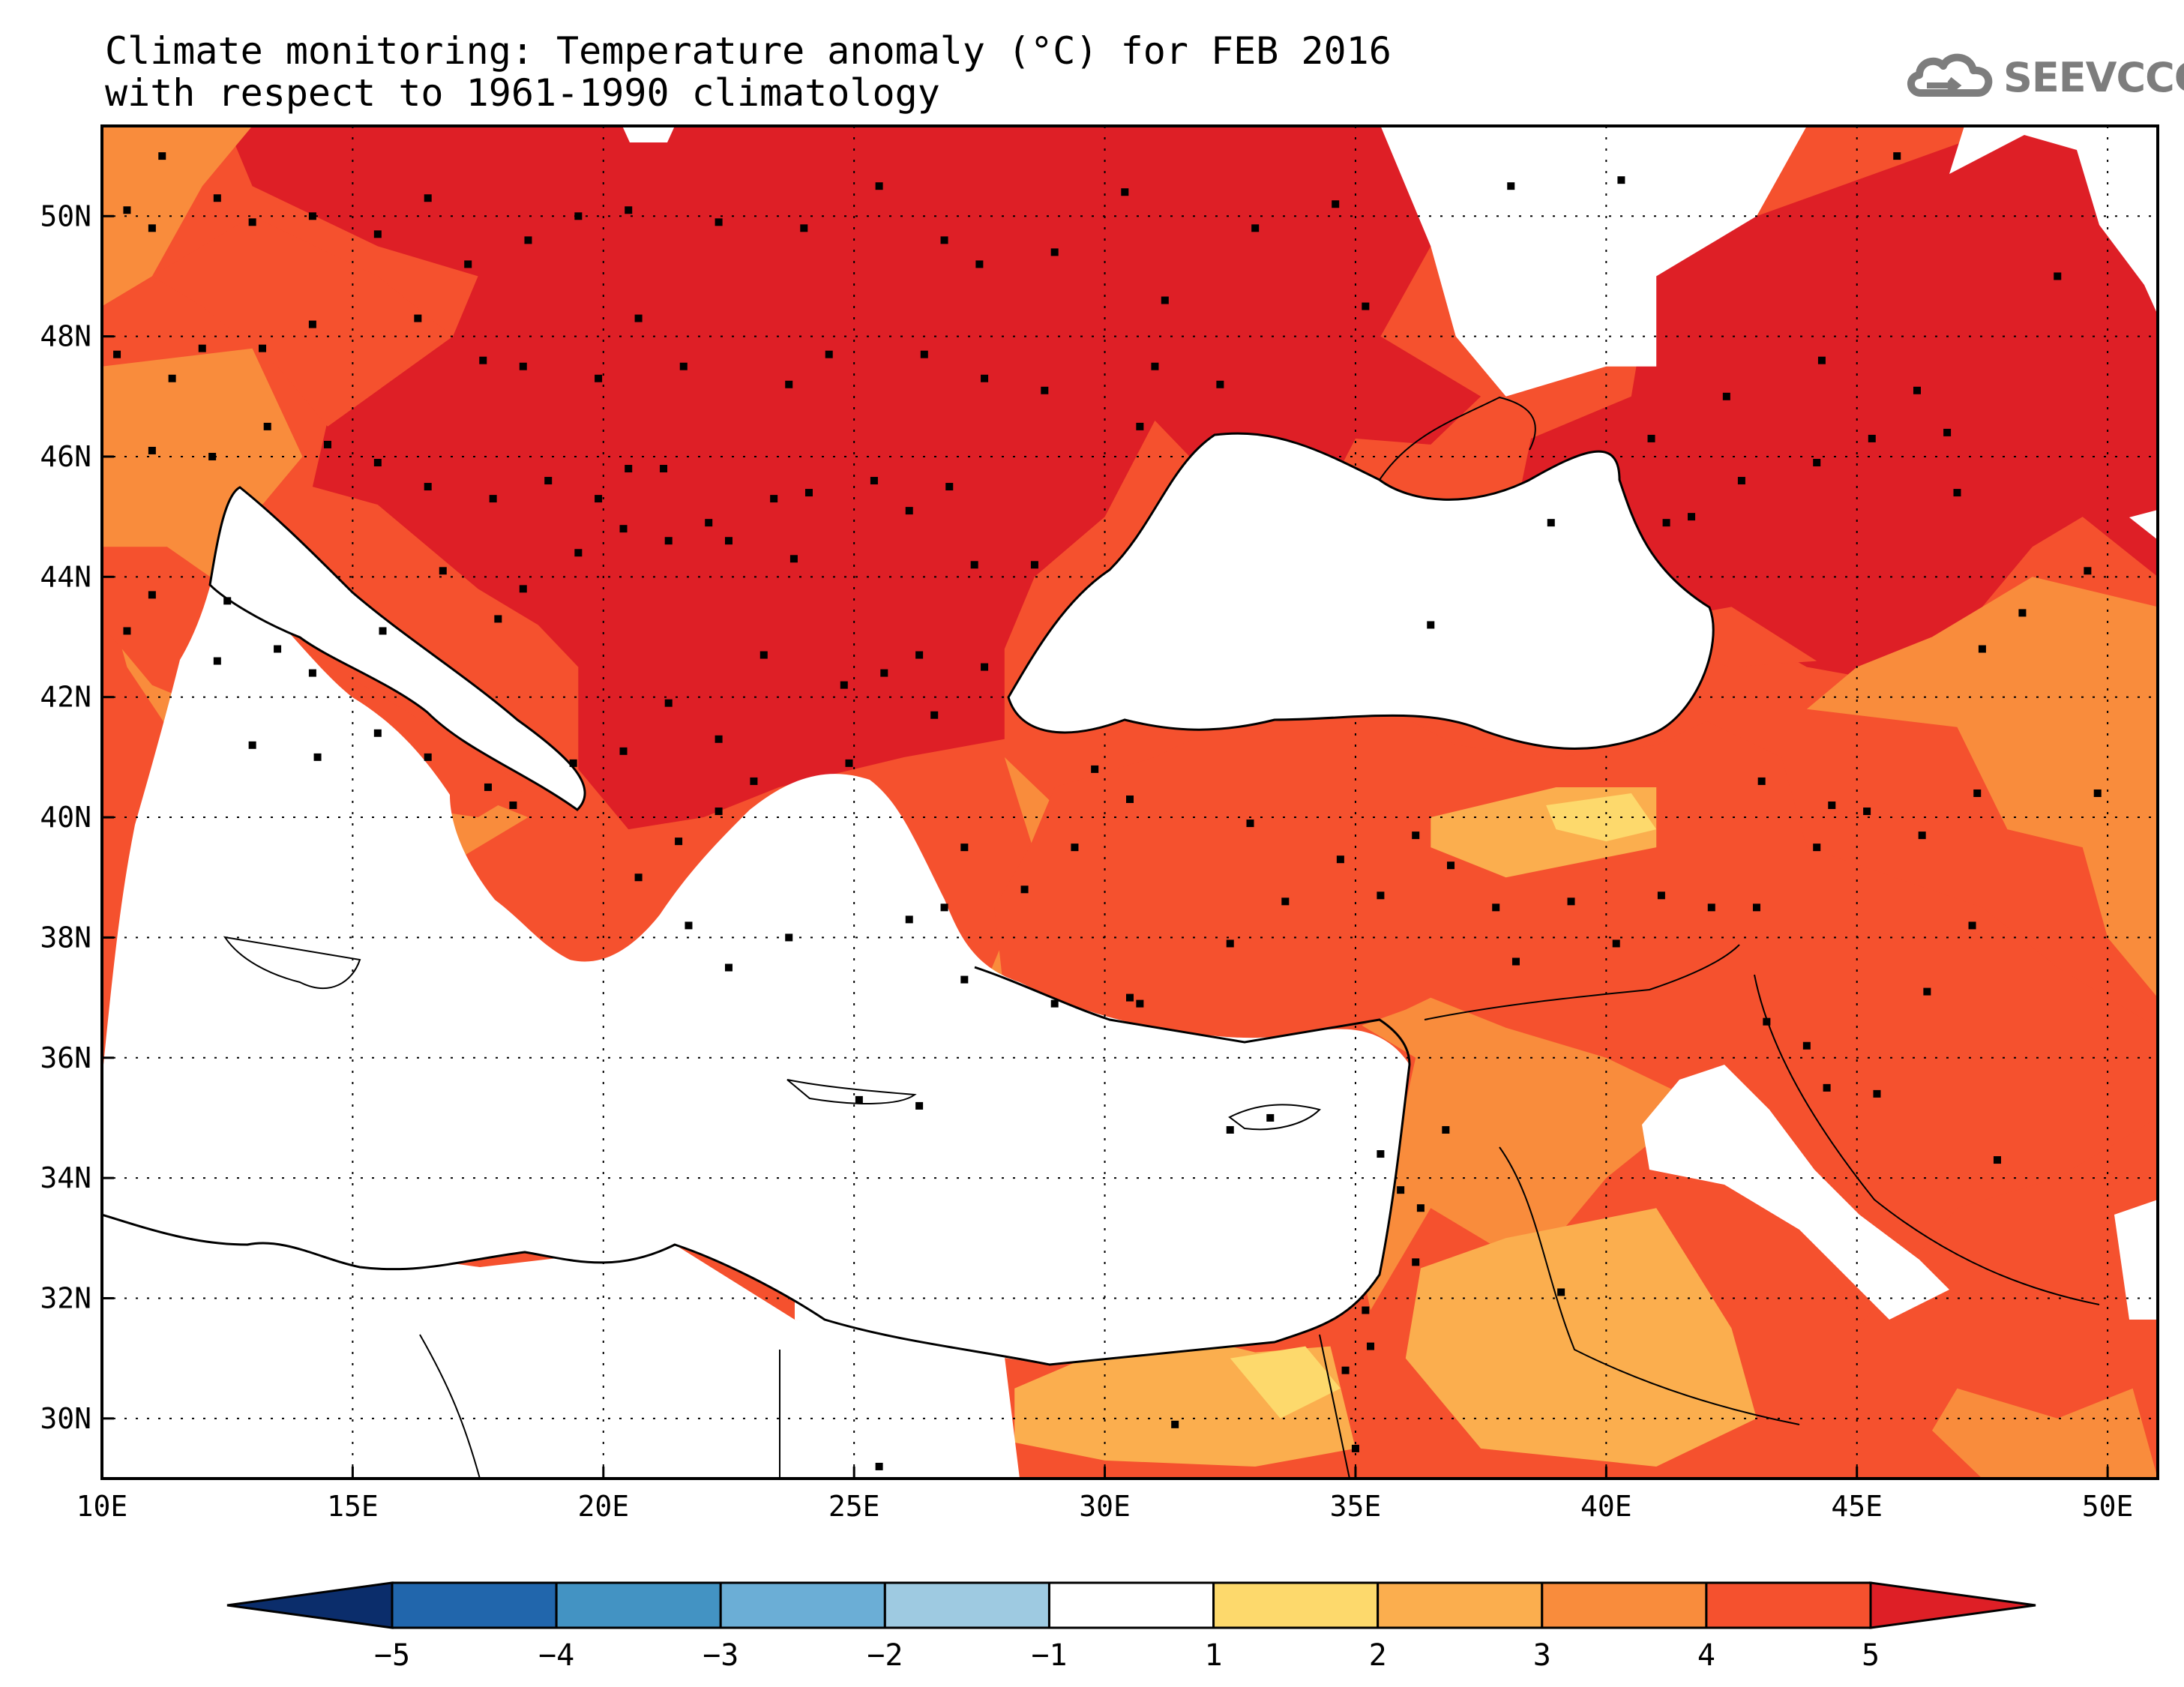  Describe the element at coordinates (392, 1655) in the screenshot. I see `legend-label: −5` at that location.